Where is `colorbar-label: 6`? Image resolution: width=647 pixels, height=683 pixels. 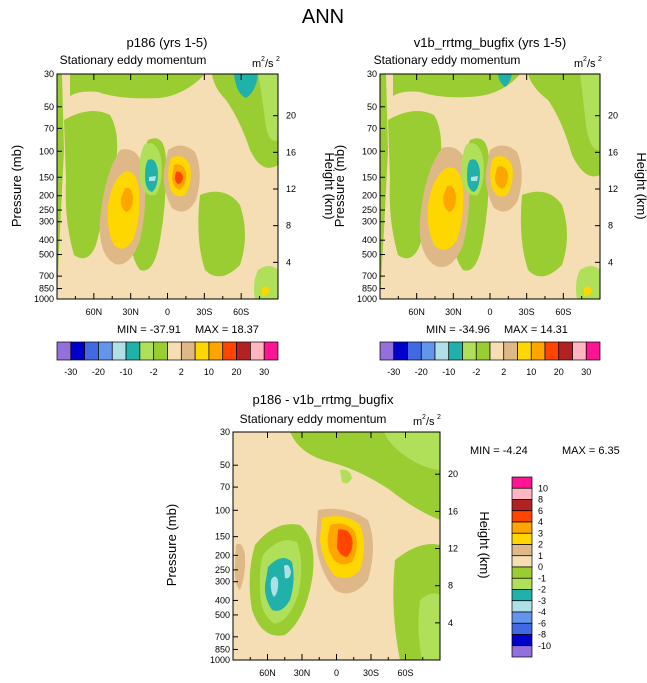 colorbar-label: 6 is located at coordinates (540, 511).